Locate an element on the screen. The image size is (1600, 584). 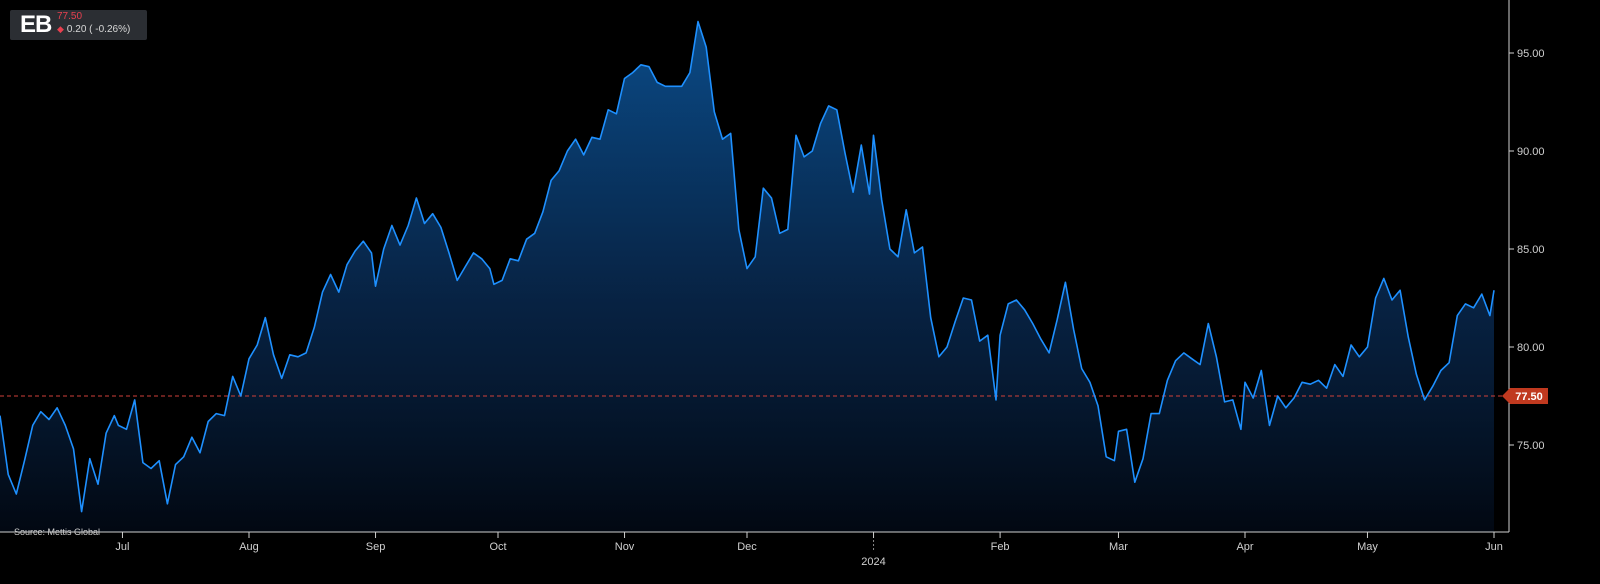
x-tick-label: Dec is located at coordinates (747, 547).